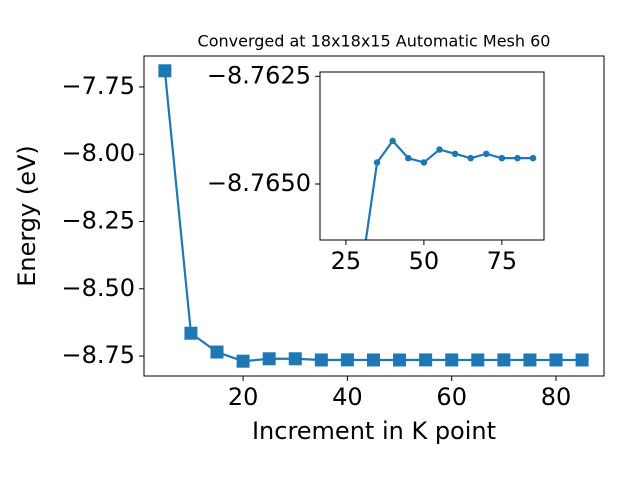 Image resolution: width=640 pixels, height=480 pixels. What do you see at coordinates (98, 221) in the screenshot?
I see `y-tick-label: −8.25` at bounding box center [98, 221].